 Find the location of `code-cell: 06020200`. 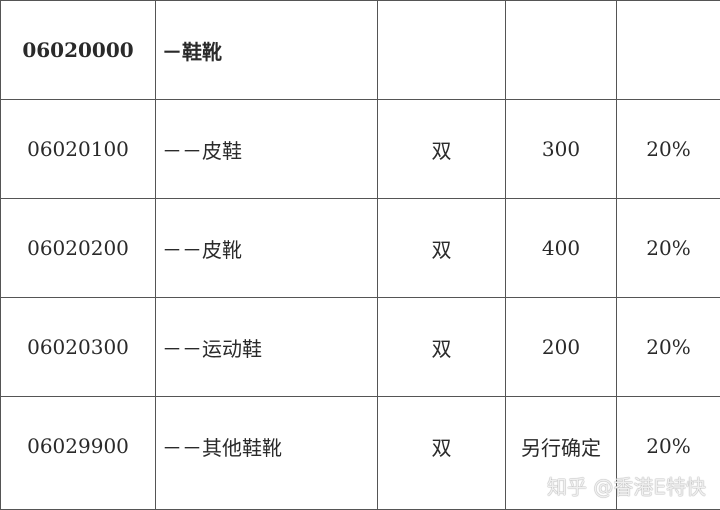

code-cell: 06020200 is located at coordinates (78, 248).